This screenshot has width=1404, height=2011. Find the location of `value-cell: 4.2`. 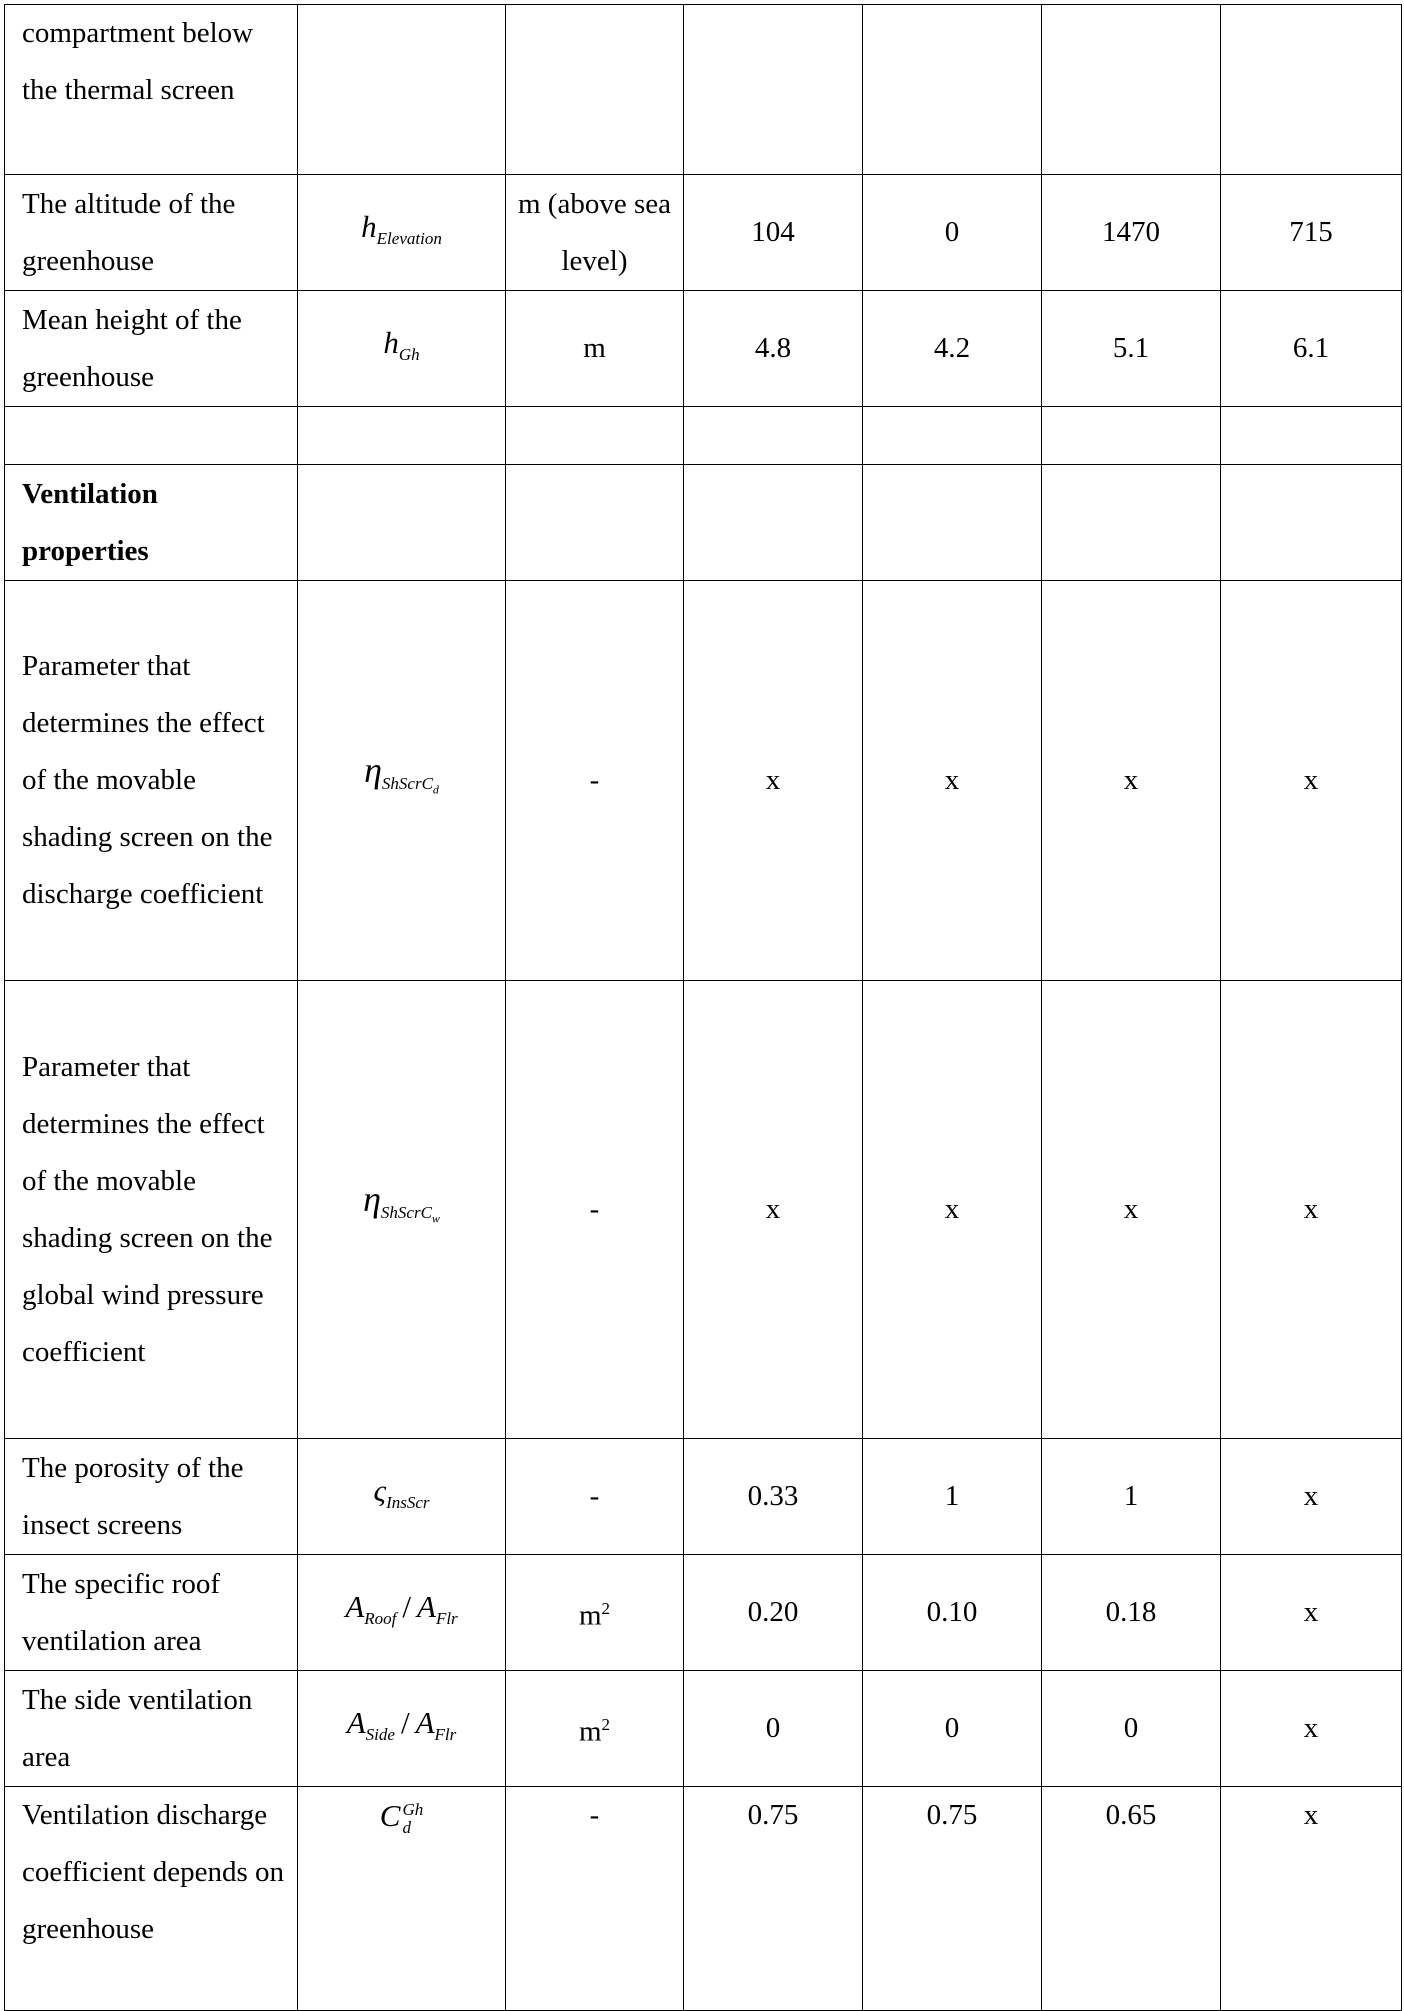

value-cell: 4.2 is located at coordinates (952, 348).